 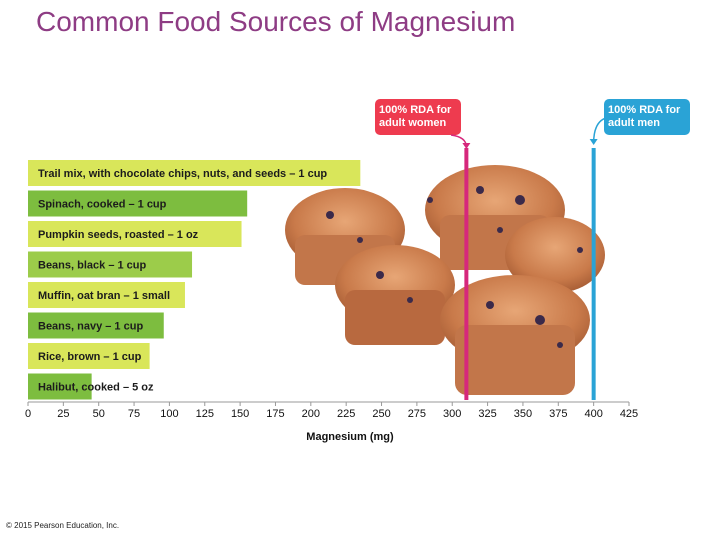 I want to click on x-tick-label: 0, so click(x=28, y=414).